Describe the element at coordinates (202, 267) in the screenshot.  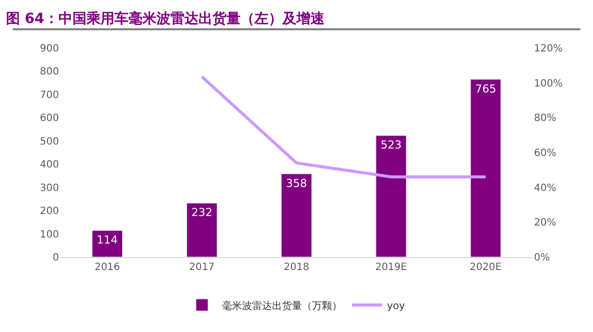
I see `x-tick-label: 2017` at that location.